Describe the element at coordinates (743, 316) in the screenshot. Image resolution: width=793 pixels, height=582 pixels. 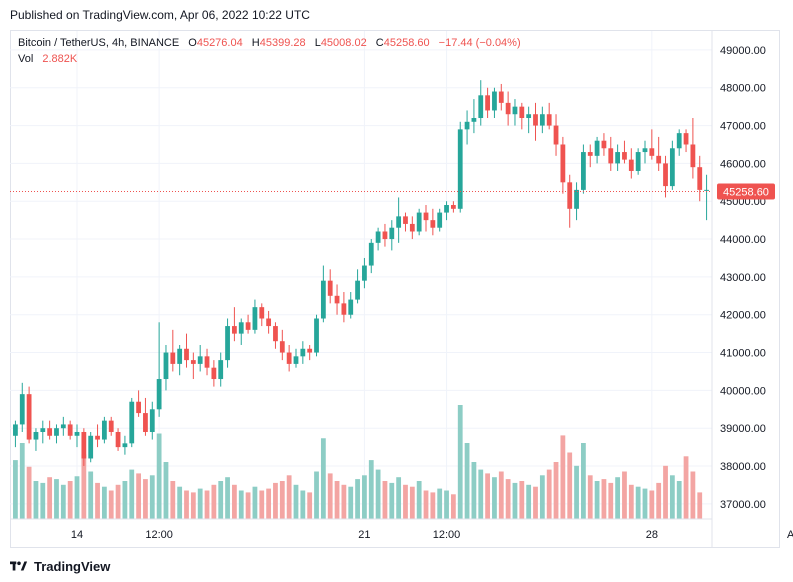
I see `price-tick-label: 42000.00` at that location.